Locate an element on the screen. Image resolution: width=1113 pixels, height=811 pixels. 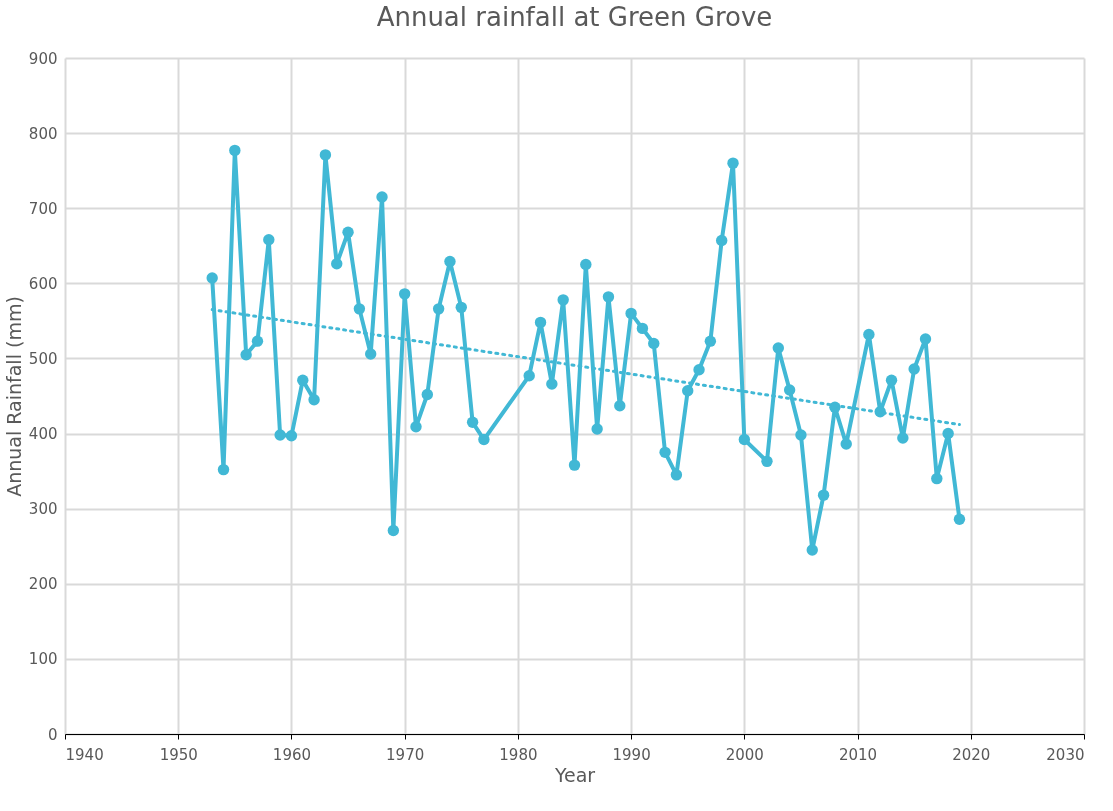
y-tick-label: 600 is located at coordinates (43, 283).